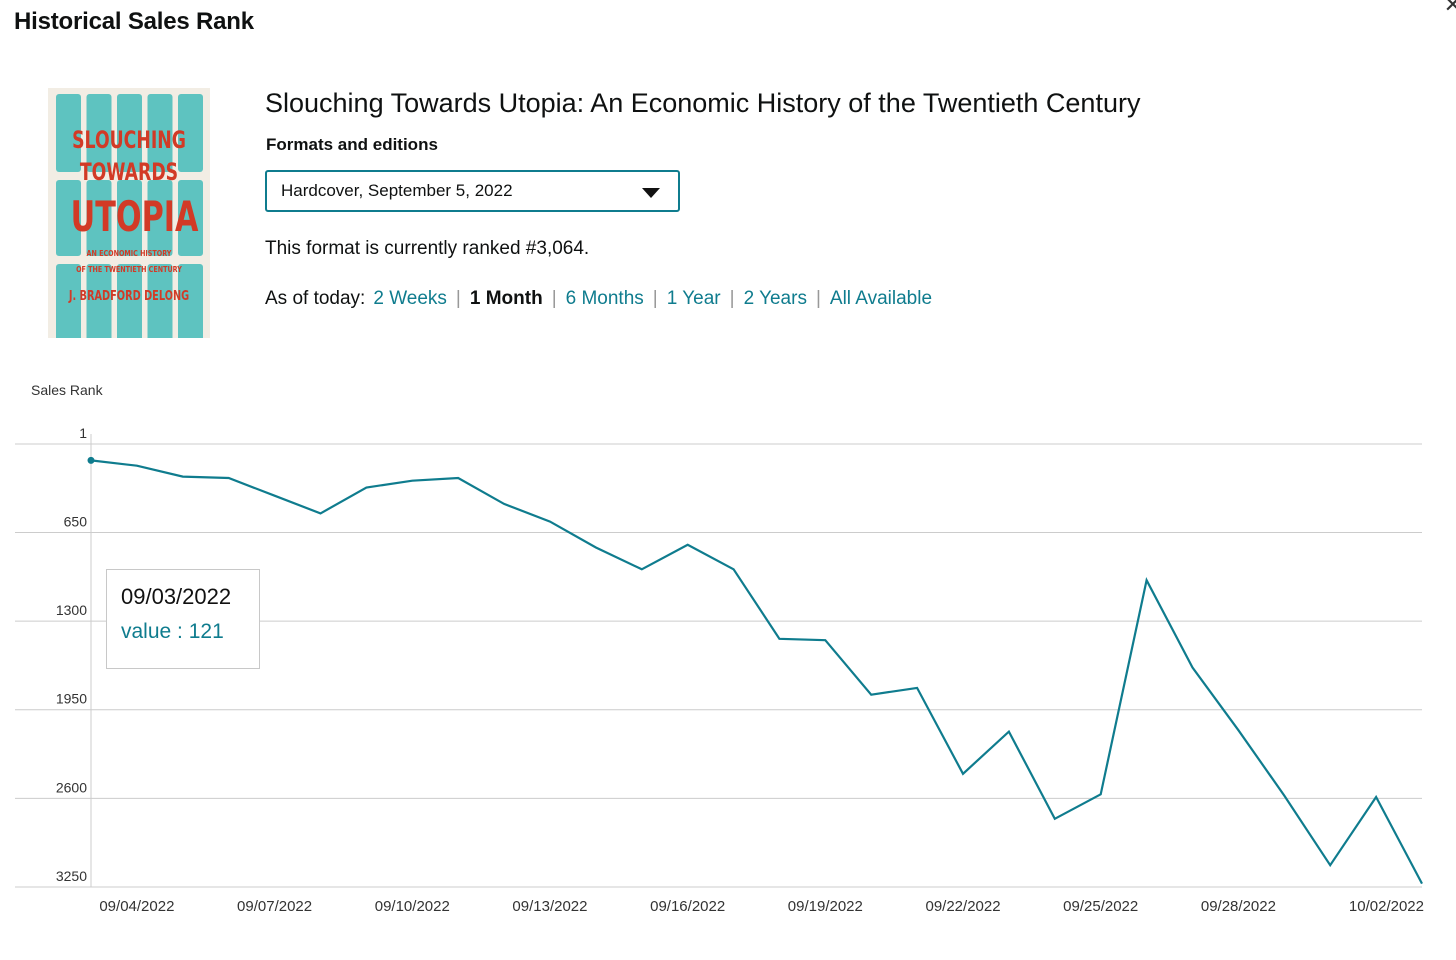  I want to click on cover-author: J. BRADFORD DELONG, so click(129, 296).